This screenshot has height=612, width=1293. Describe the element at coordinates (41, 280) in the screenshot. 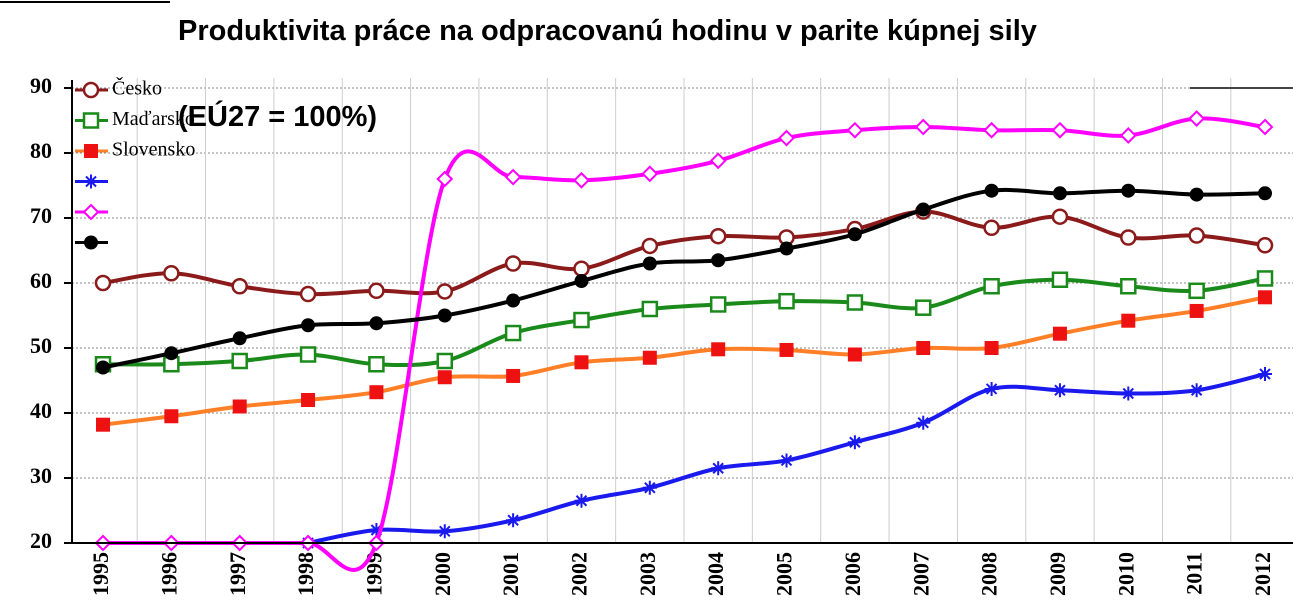

I see `y-tick-label: 60` at that location.